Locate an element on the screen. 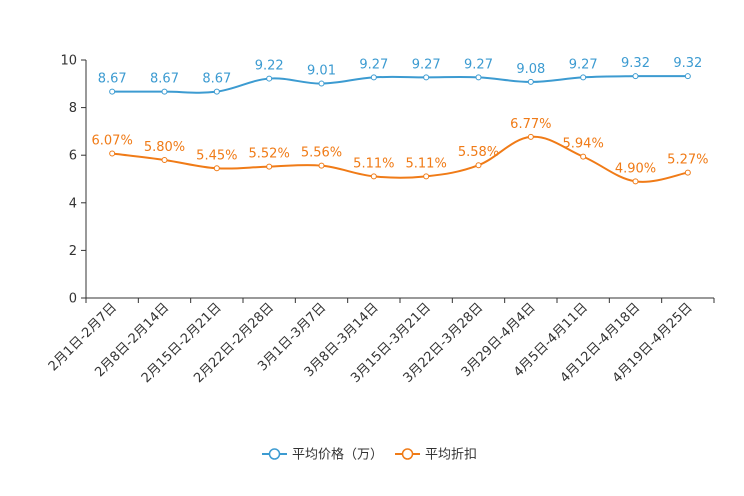  data-label: 5.56% is located at coordinates (321, 153).